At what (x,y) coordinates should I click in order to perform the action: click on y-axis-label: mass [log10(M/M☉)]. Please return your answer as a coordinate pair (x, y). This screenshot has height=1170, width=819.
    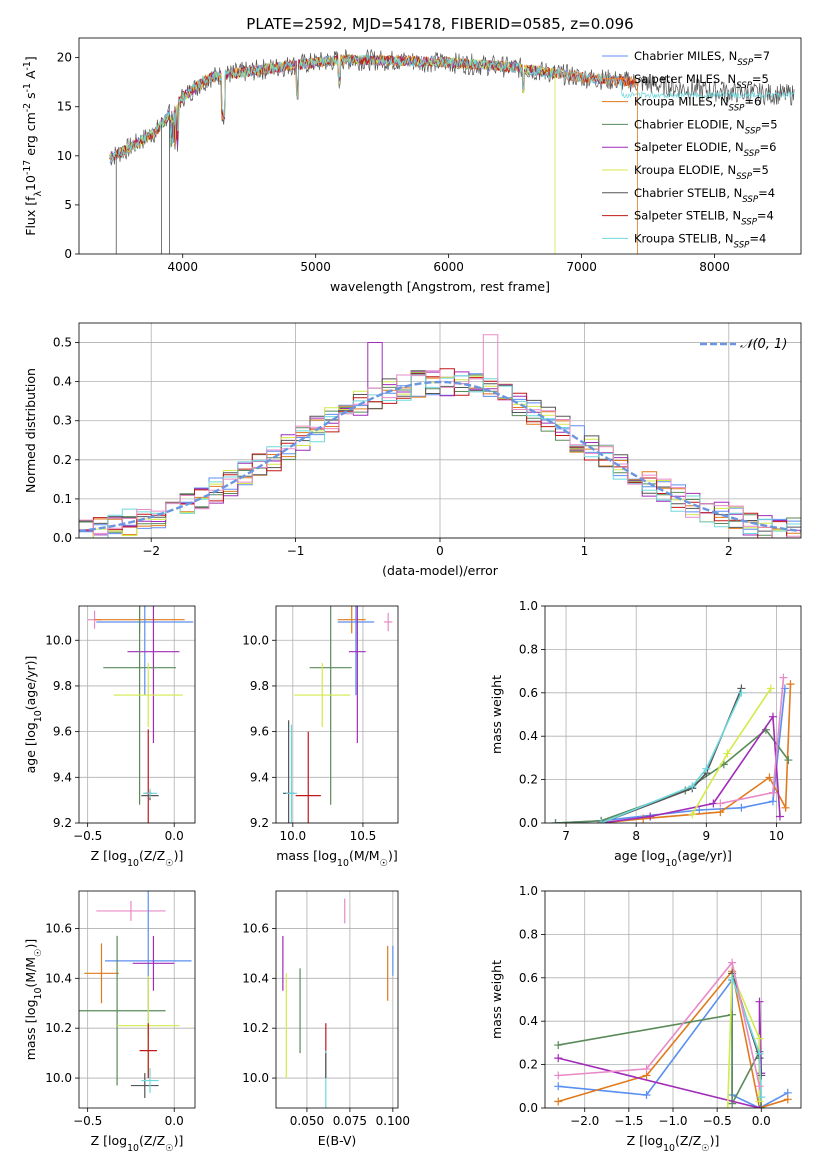
    Looking at the image, I should click on (33, 1000).